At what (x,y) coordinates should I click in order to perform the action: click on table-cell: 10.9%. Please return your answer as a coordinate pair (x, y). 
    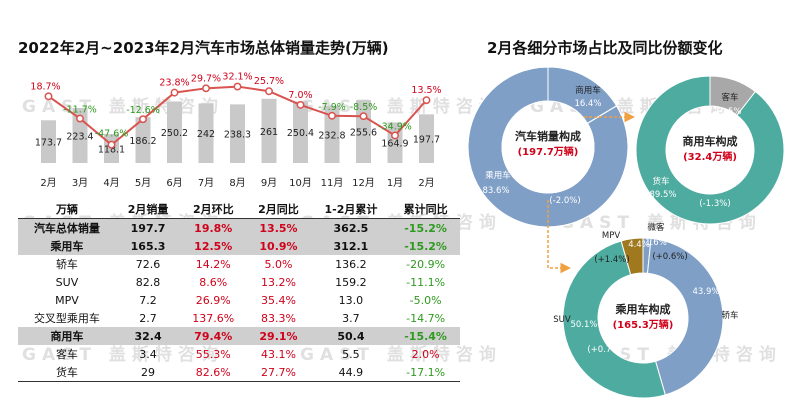
    Looking at the image, I should click on (278, 246).